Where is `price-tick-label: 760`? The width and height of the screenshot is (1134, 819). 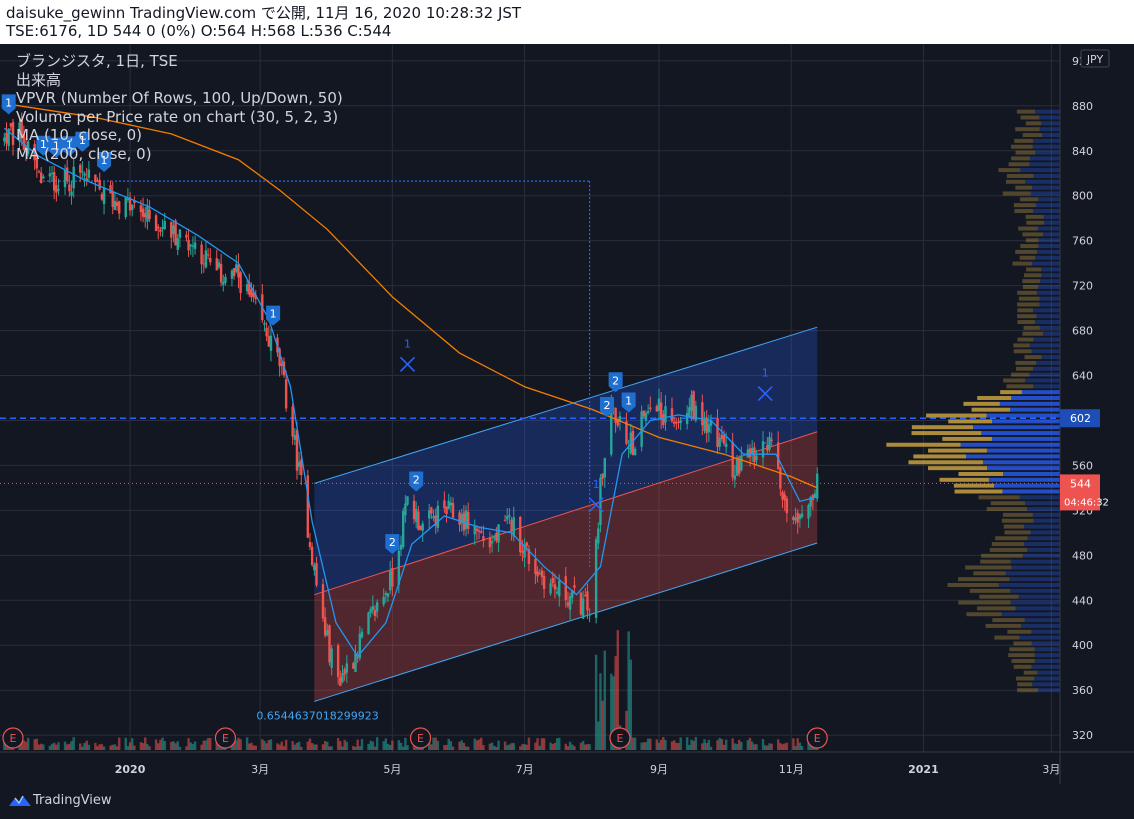 price-tick-label: 760 is located at coordinates (1082, 241).